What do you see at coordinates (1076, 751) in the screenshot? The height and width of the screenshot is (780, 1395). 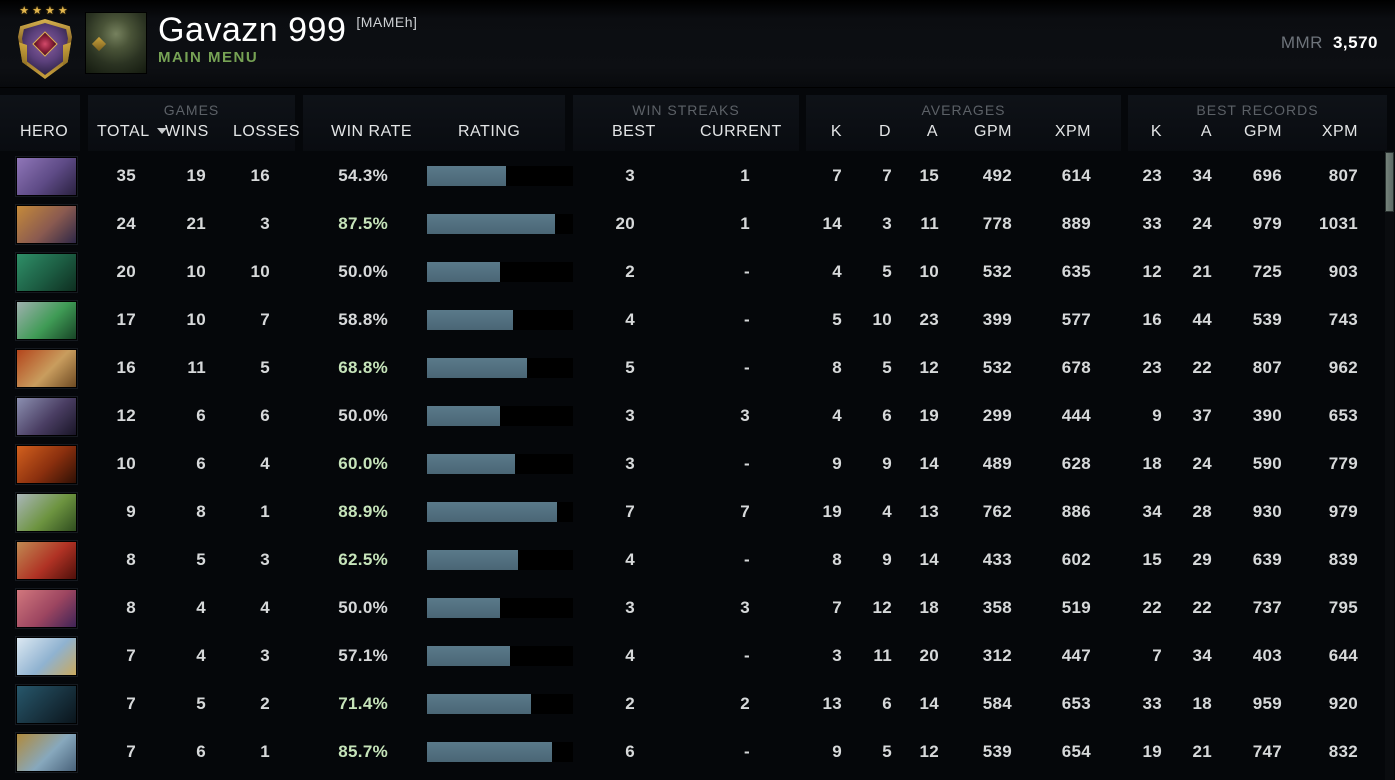 I see `avg-xpm-value: 654` at bounding box center [1076, 751].